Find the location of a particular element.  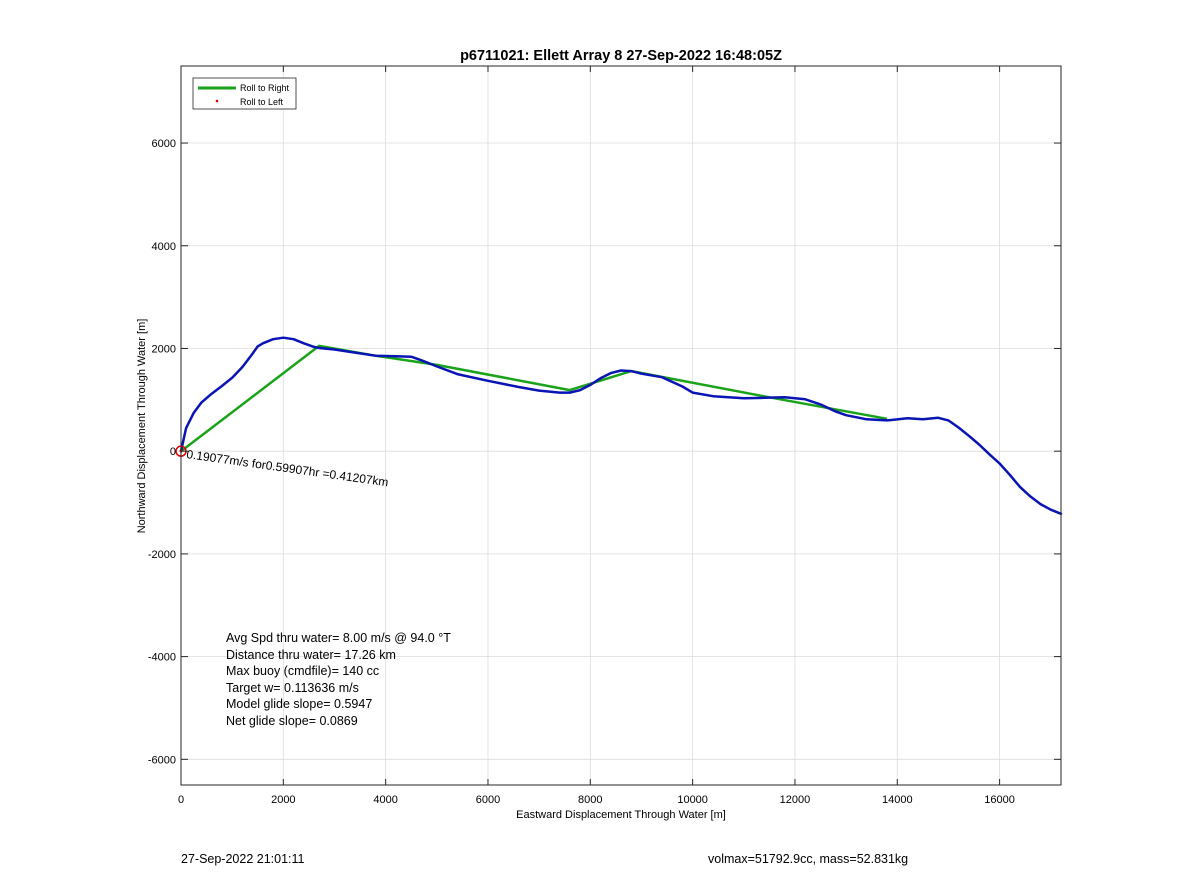

x-tick-label: 6000 is located at coordinates (488, 800).